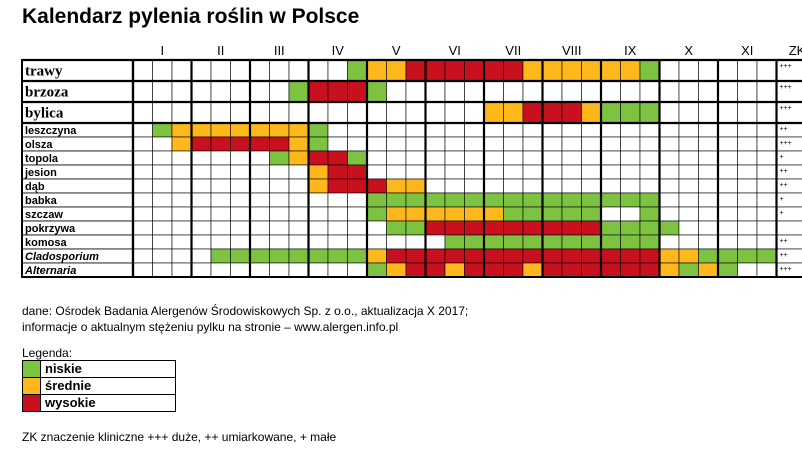  I want to click on month-label-VI: VI, so click(455, 50).